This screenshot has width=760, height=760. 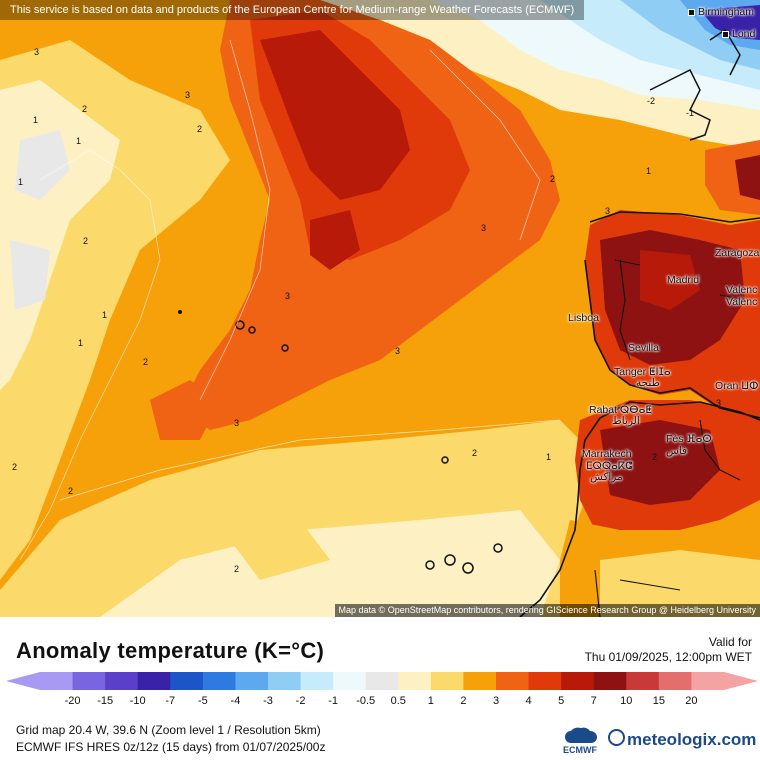 I want to click on city-valencia: Valenc, so click(x=742, y=290).